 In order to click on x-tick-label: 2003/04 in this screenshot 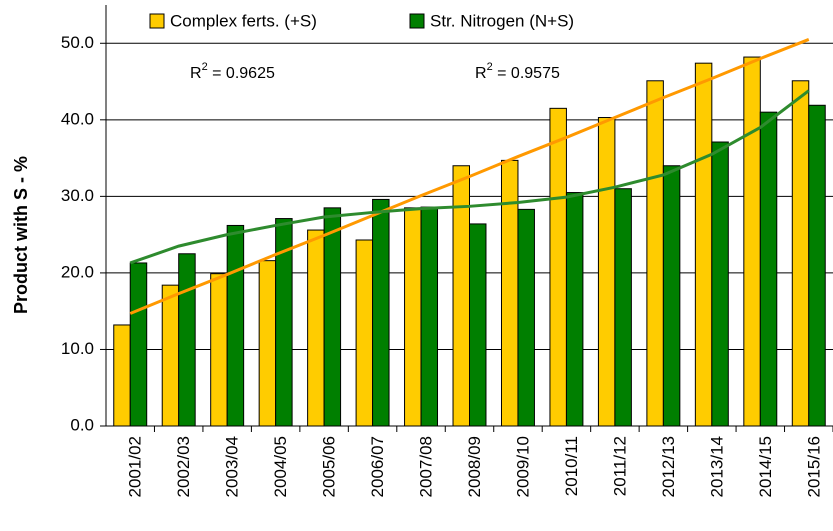, I will do `click(232, 466)`.